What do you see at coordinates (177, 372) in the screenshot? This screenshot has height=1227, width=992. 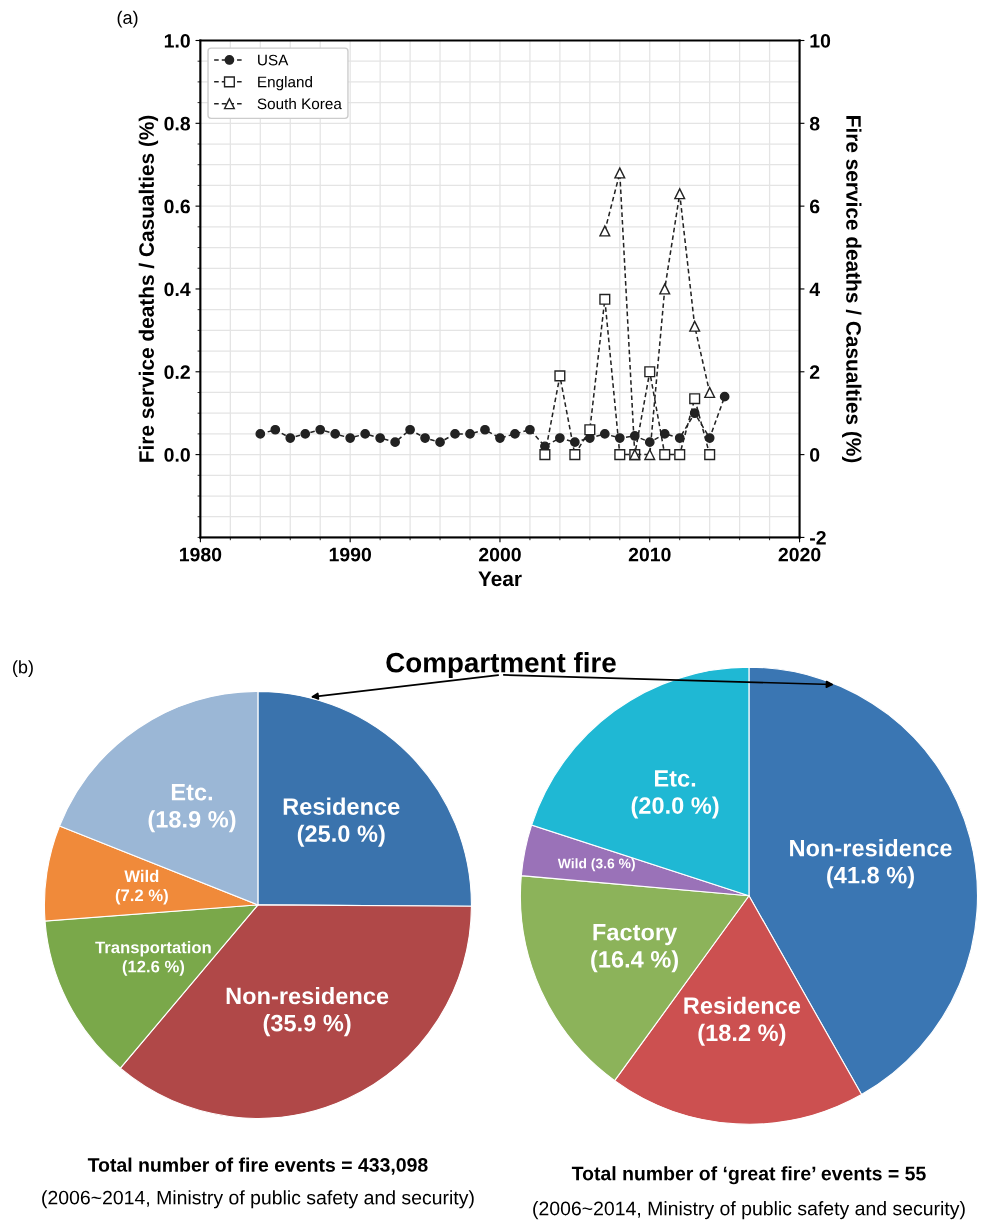 I see `y-tick-label: 0.2` at bounding box center [177, 372].